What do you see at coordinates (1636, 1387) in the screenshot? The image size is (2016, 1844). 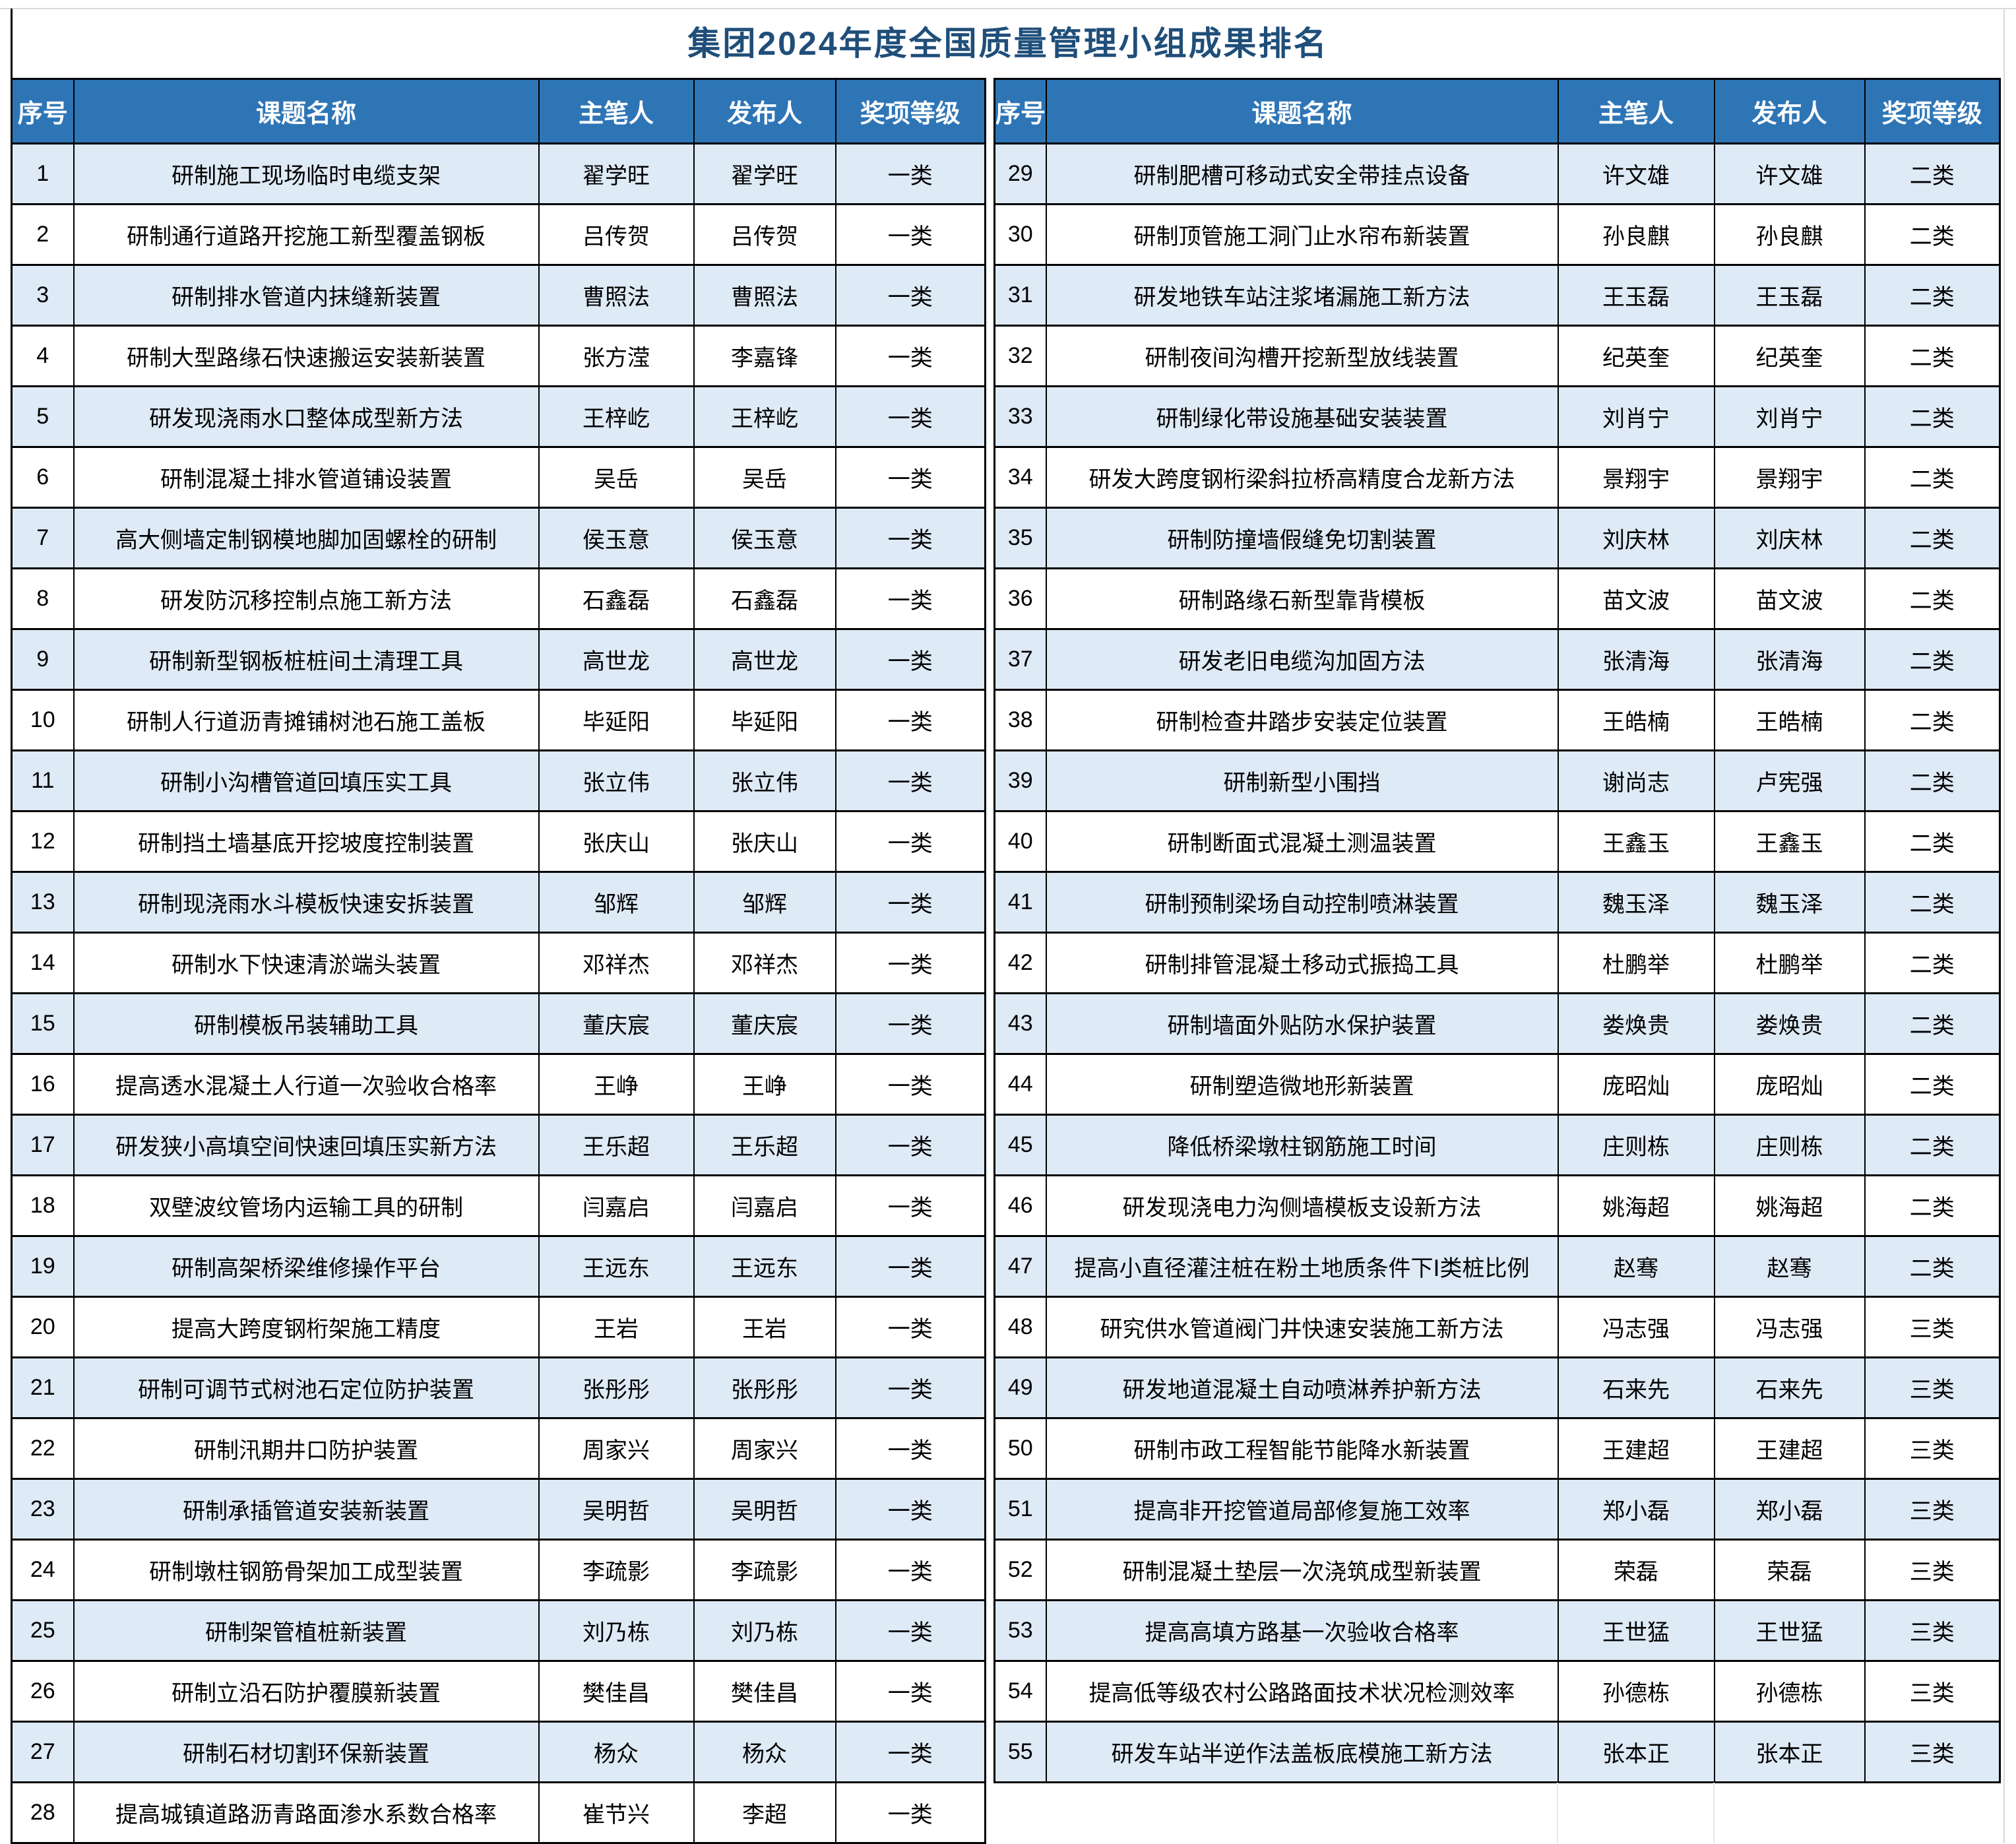 I see `author-cell: 石来先` at bounding box center [1636, 1387].